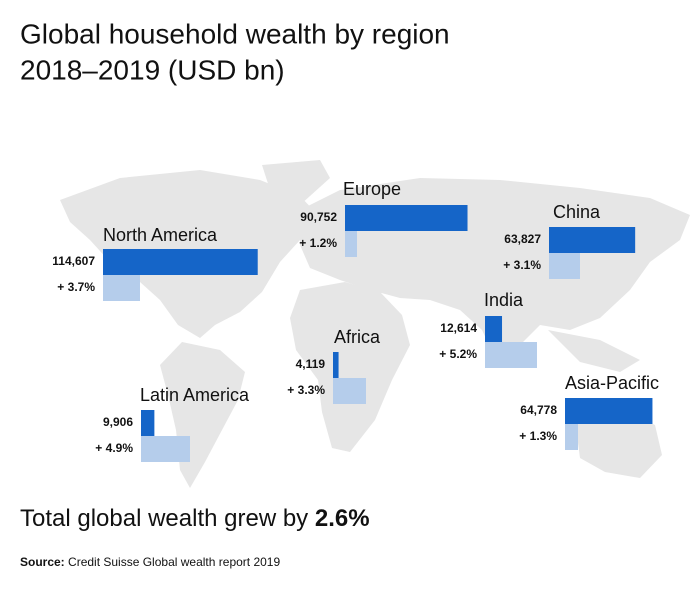 The width and height of the screenshot is (700, 589). What do you see at coordinates (538, 436) in the screenshot?
I see `growth-label: + 1.3%` at bounding box center [538, 436].